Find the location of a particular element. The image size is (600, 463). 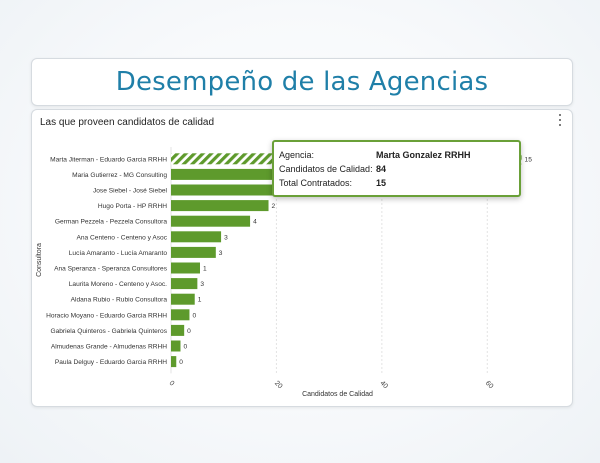

data-label: 15 is located at coordinates (529, 159).